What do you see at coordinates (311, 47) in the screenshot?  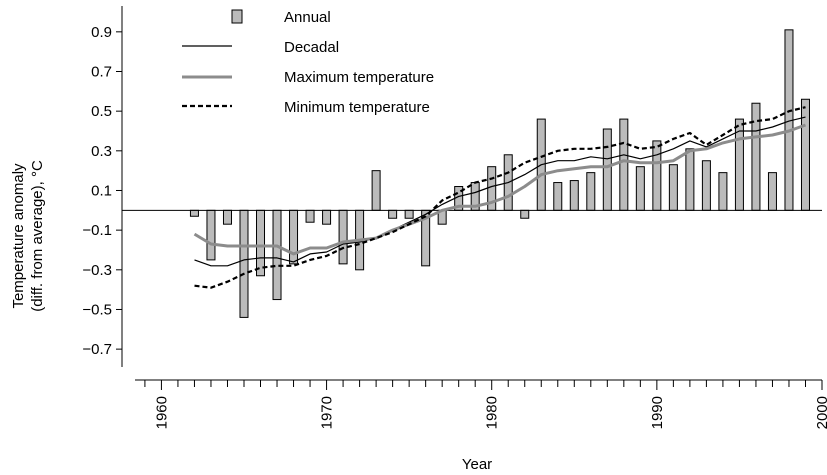 I see `legend-decadal-label: Decadal` at bounding box center [311, 47].